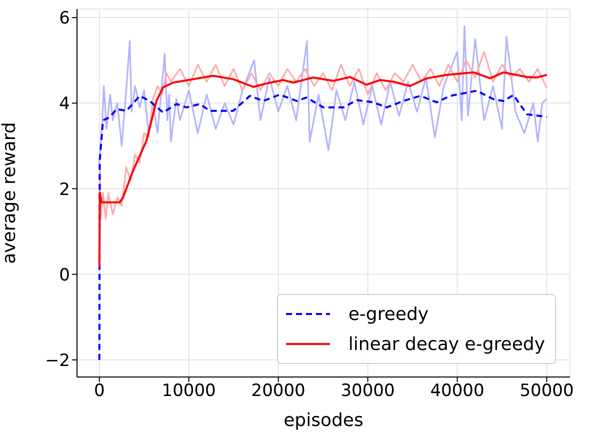 This screenshot has height=436, width=590. I want to click on legend-label: linear decay e-greedy, so click(446, 344).